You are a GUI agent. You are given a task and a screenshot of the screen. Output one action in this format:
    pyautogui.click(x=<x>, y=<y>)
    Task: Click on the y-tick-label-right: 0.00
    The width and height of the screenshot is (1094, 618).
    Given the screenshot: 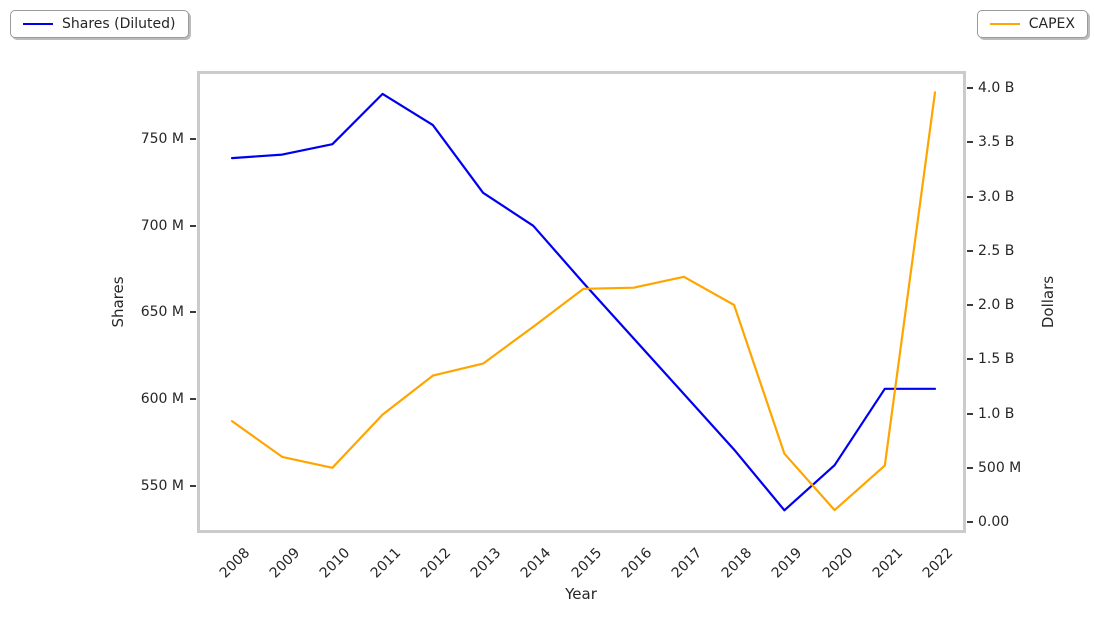 What is the action you would take?
    pyautogui.click(x=994, y=522)
    